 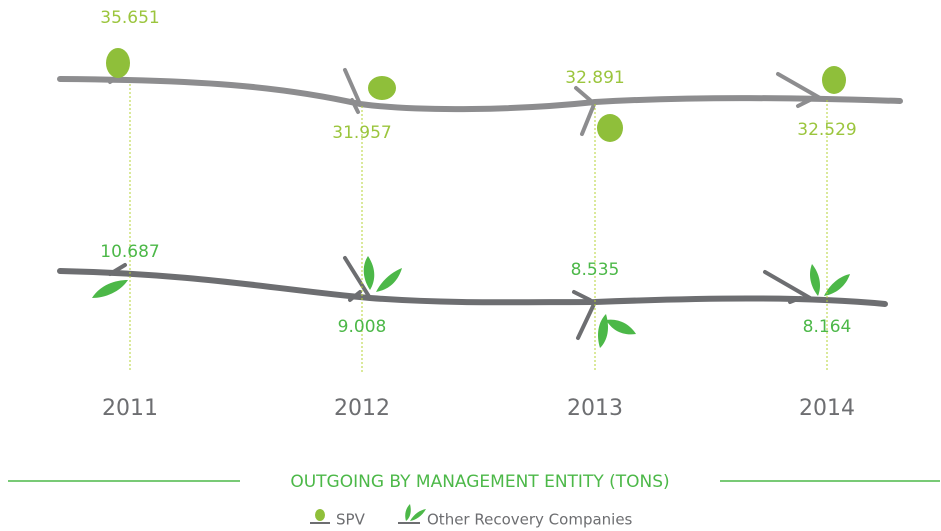 I want to click on title: OUTGOING BY MANAGEMENT ENTITY (TONS), so click(x=479, y=482).